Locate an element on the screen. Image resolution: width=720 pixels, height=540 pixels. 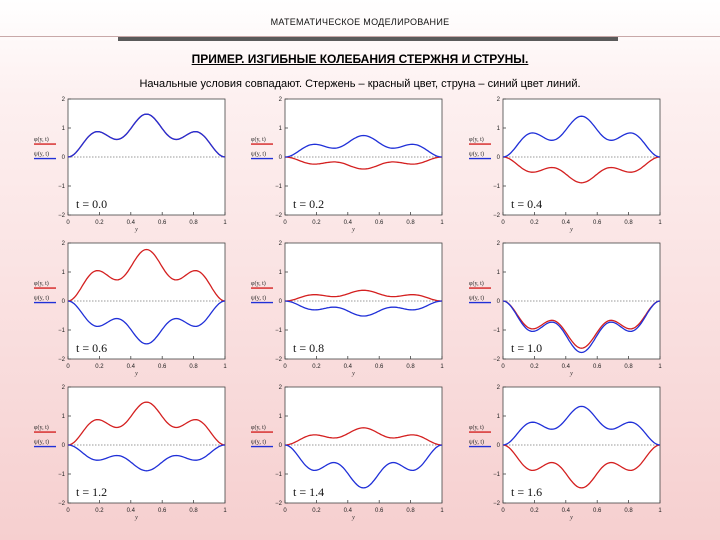
time-label: t = 0.6 is located at coordinates (91, 348).